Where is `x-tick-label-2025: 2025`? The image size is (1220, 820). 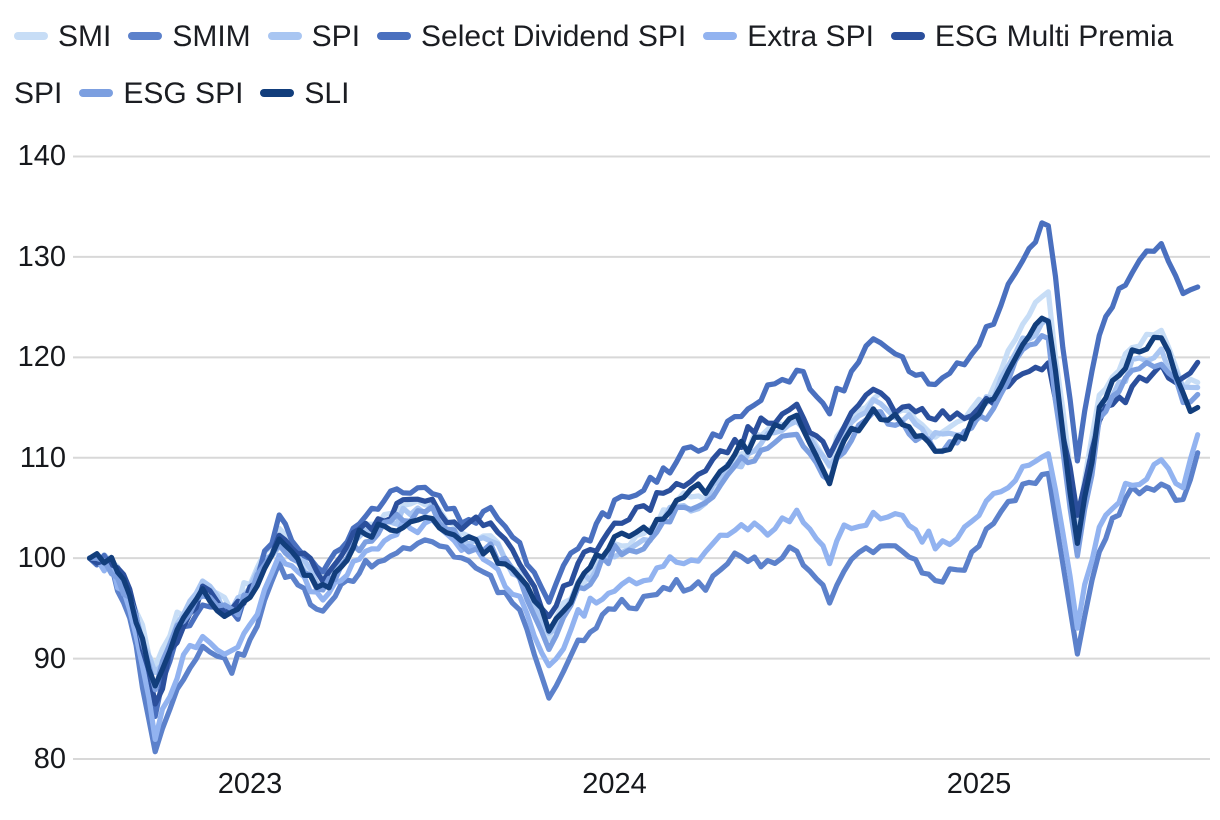
x-tick-label-2025: 2025 is located at coordinates (979, 784).